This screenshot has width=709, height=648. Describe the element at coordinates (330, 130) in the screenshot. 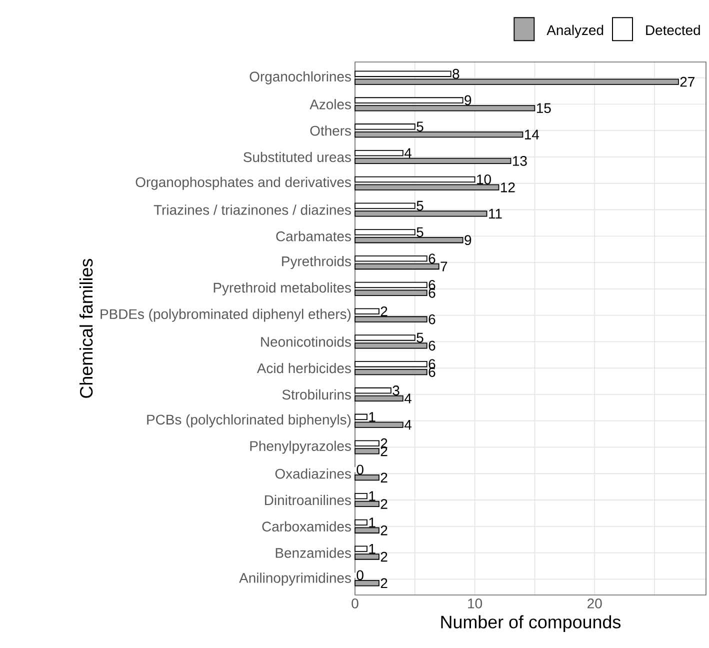

I see `y-tick-label: Others` at that location.